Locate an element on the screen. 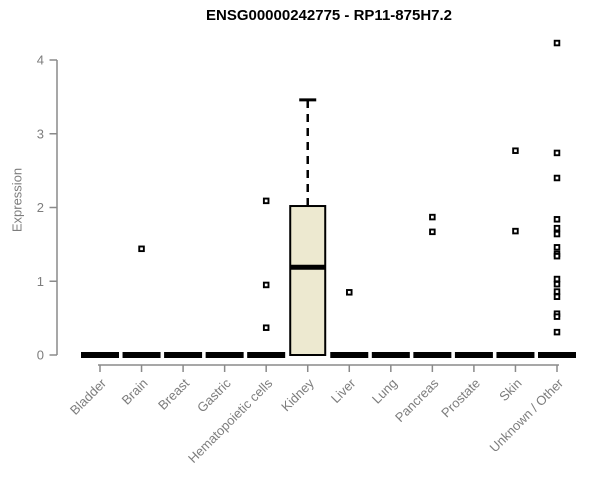 The height and width of the screenshot is (500, 600). category-label: Skin is located at coordinates (510, 390).